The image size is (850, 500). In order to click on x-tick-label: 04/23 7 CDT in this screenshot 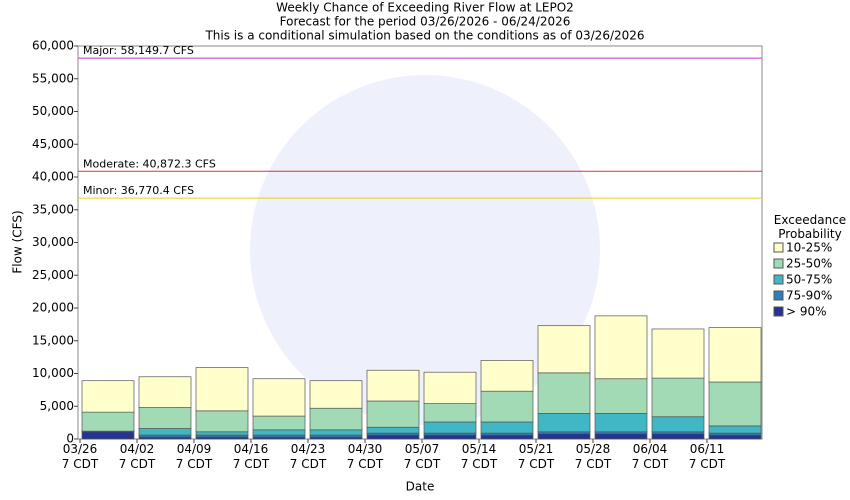, I will do `click(308, 456)`.